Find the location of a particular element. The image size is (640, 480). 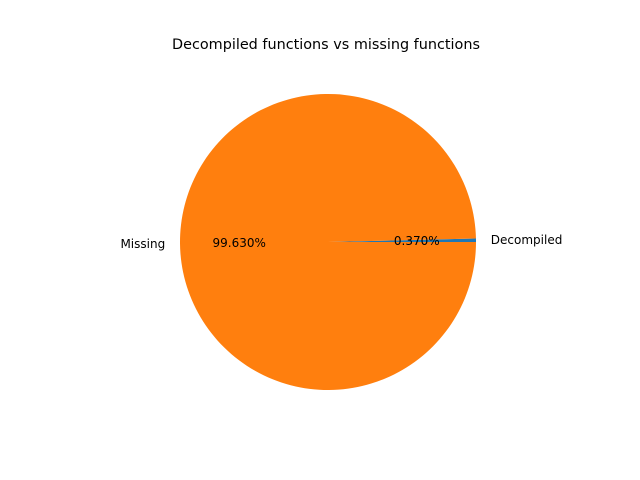

slice-percent-decompiled: 0.370% is located at coordinates (417, 241).